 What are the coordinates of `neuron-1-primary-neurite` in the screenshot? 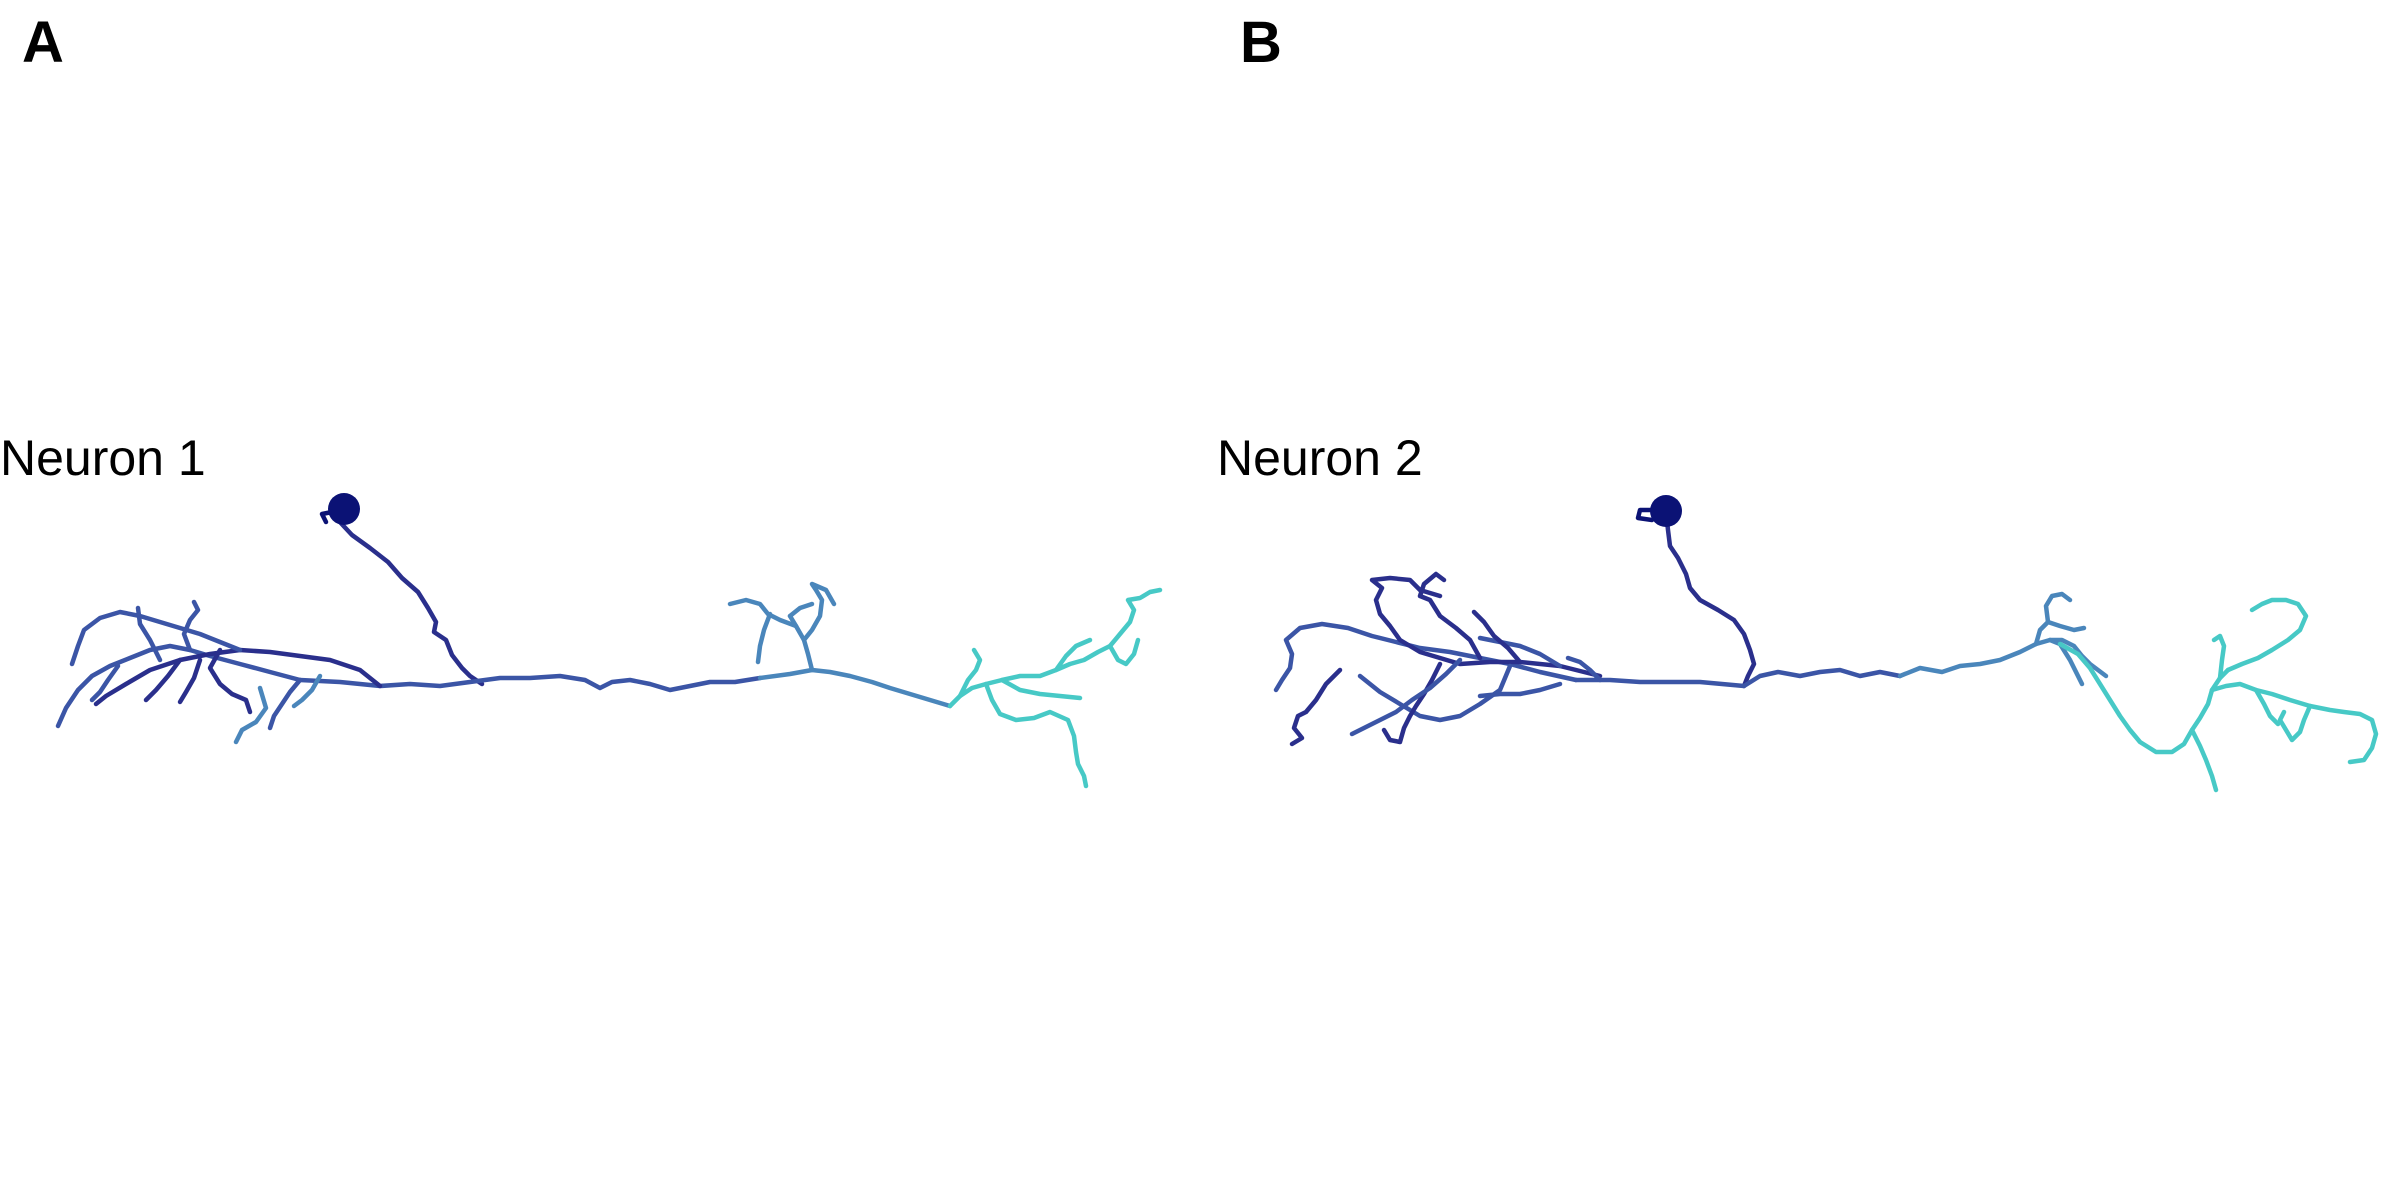 It's located at (410, 597).